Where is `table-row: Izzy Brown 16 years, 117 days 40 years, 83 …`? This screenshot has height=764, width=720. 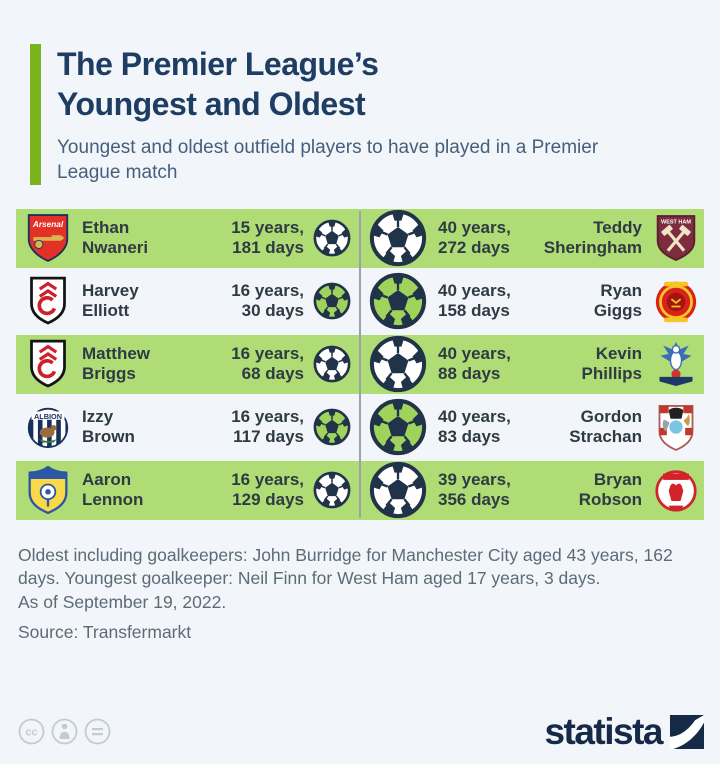 table-row: Izzy Brown 16 years, 117 days 40 years, 83 … is located at coordinates (360, 427).